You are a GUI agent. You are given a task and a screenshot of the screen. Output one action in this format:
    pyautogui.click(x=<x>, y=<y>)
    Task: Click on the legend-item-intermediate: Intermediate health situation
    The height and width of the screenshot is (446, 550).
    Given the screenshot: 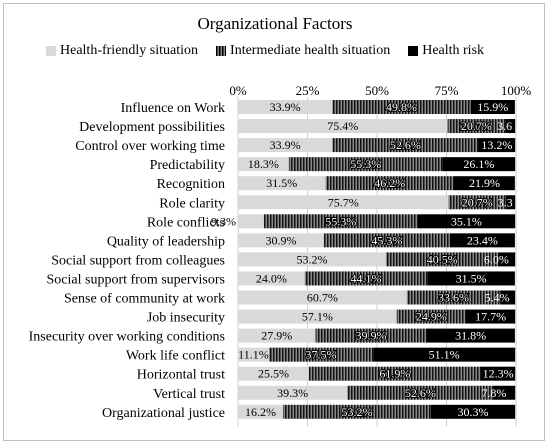 What is the action you would take?
    pyautogui.click(x=303, y=51)
    